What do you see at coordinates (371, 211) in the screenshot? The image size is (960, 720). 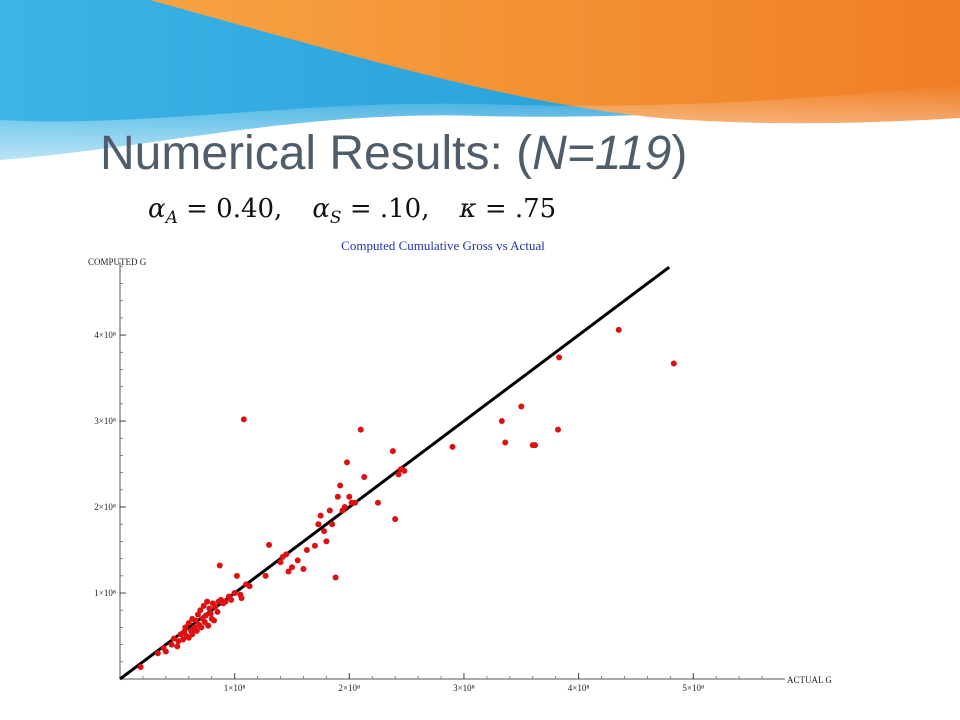 I see `param-alpha-s: αS = .10,` at bounding box center [371, 211].